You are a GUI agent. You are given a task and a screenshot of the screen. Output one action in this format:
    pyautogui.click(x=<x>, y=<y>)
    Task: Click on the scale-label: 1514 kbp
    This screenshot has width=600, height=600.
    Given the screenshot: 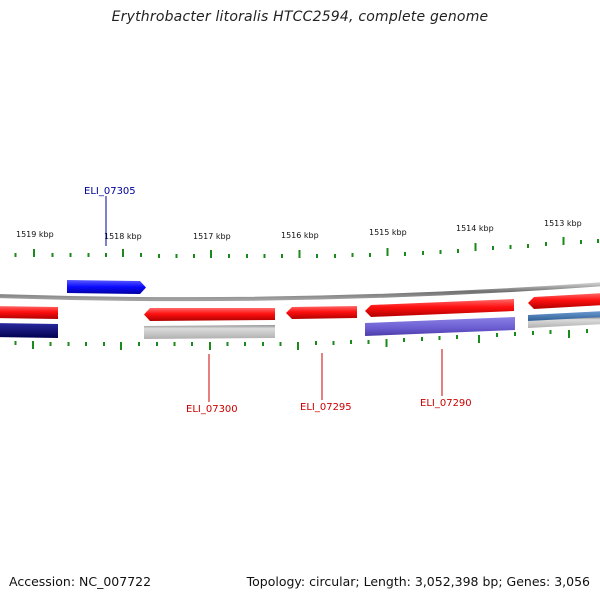 What is the action you would take?
    pyautogui.click(x=475, y=228)
    